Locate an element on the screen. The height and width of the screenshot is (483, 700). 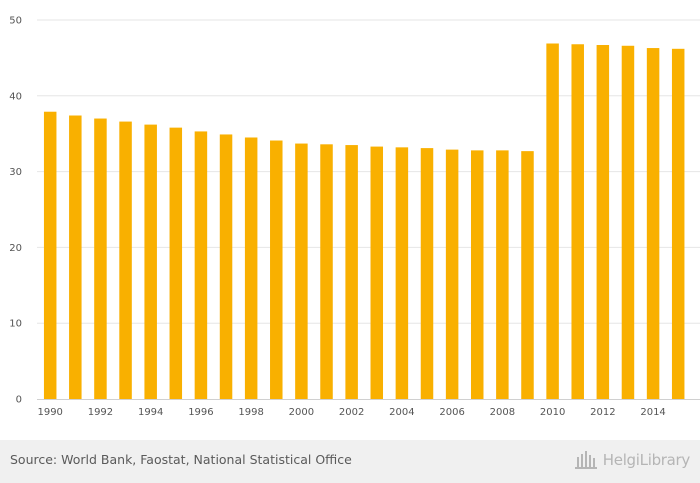
x-tick-label: 2006 is located at coordinates (451, 412).